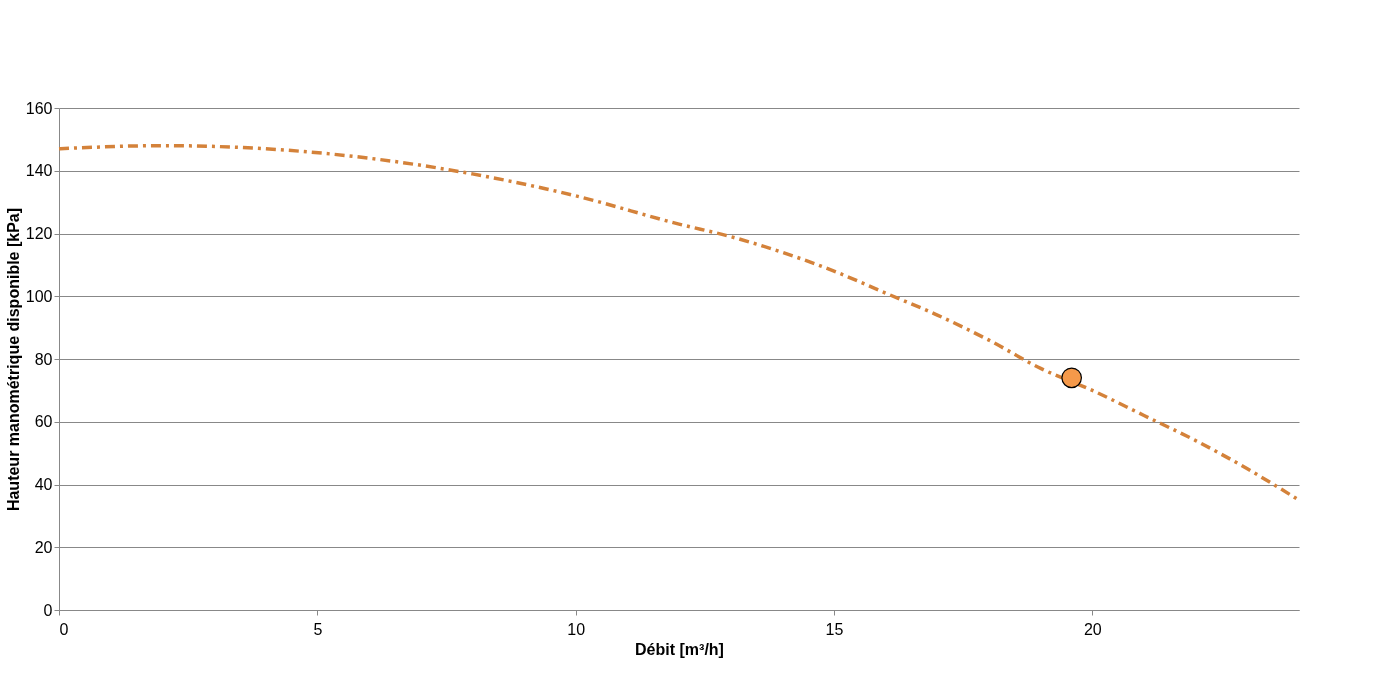 The image size is (1387, 693). What do you see at coordinates (43, 359) in the screenshot?
I see `y-tick-label: 80` at bounding box center [43, 359].